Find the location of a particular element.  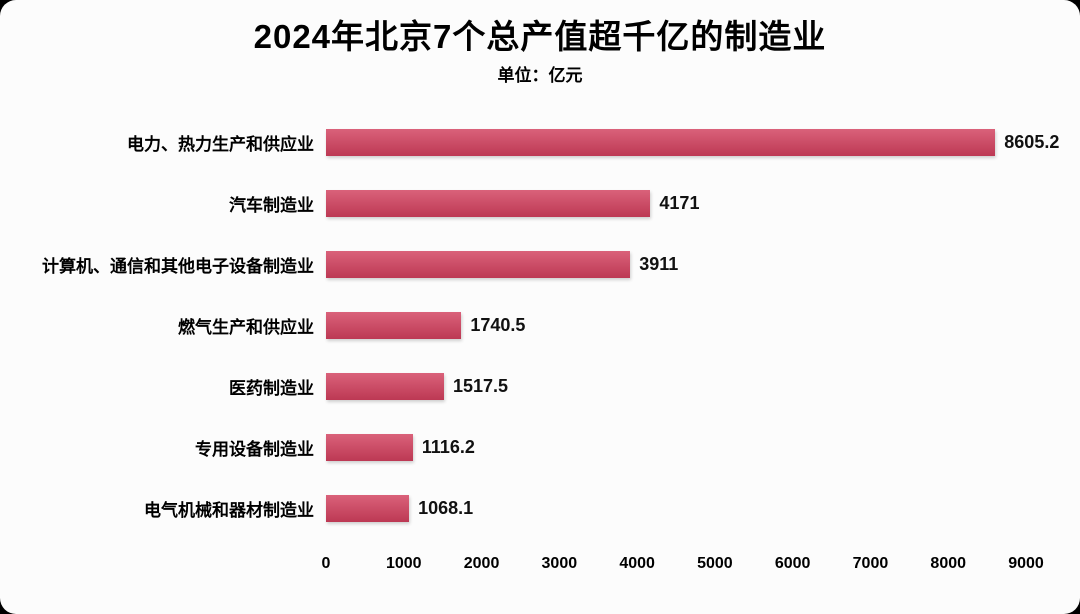

bar-track: 1116.2 is located at coordinates (676, 448).